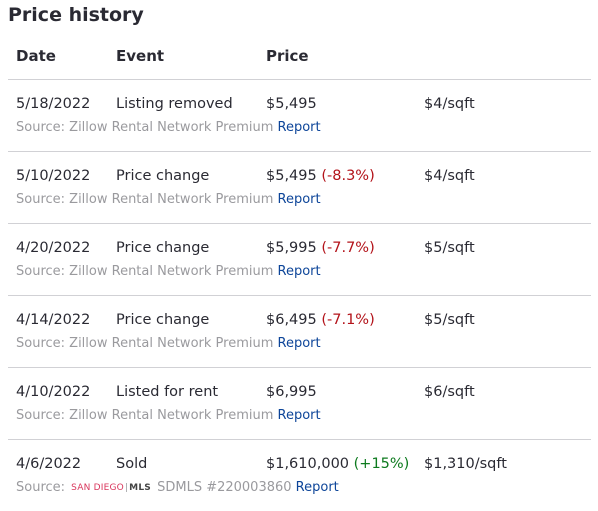 The height and width of the screenshot is (511, 598). Describe the element at coordinates (53, 320) in the screenshot. I see `row-date: 4/14/2022` at that location.